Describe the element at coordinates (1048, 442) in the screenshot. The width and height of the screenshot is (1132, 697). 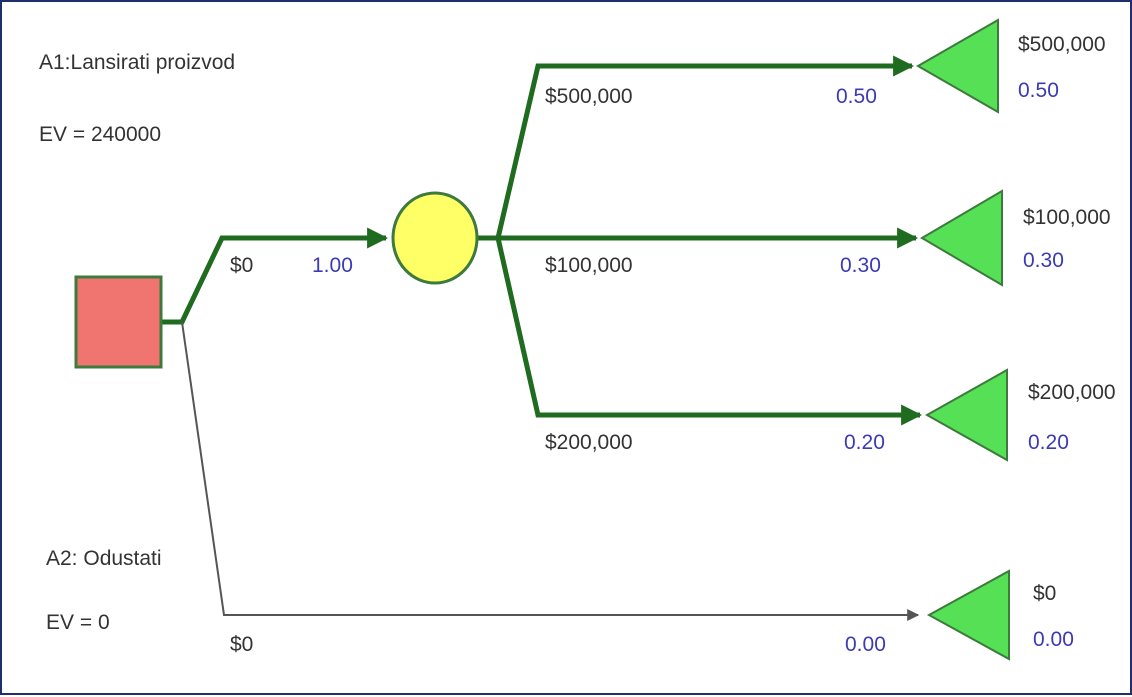
I see `terminal-3-probability: 0.20` at that location.